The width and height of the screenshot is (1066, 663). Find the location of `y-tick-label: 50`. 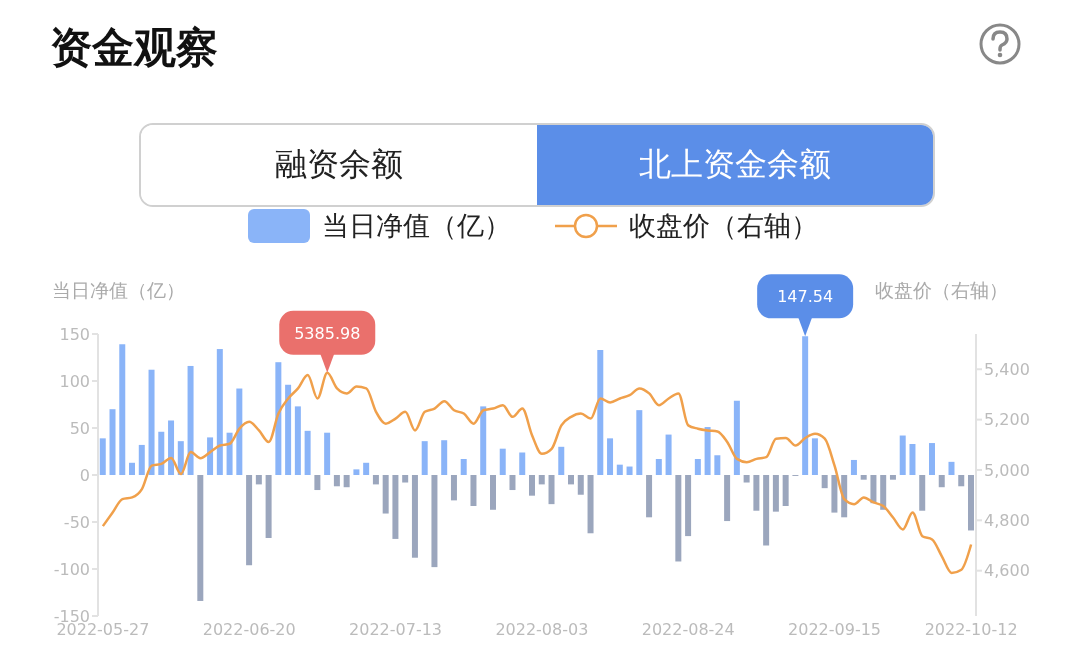

y-tick-label: 50 is located at coordinates (79, 428).